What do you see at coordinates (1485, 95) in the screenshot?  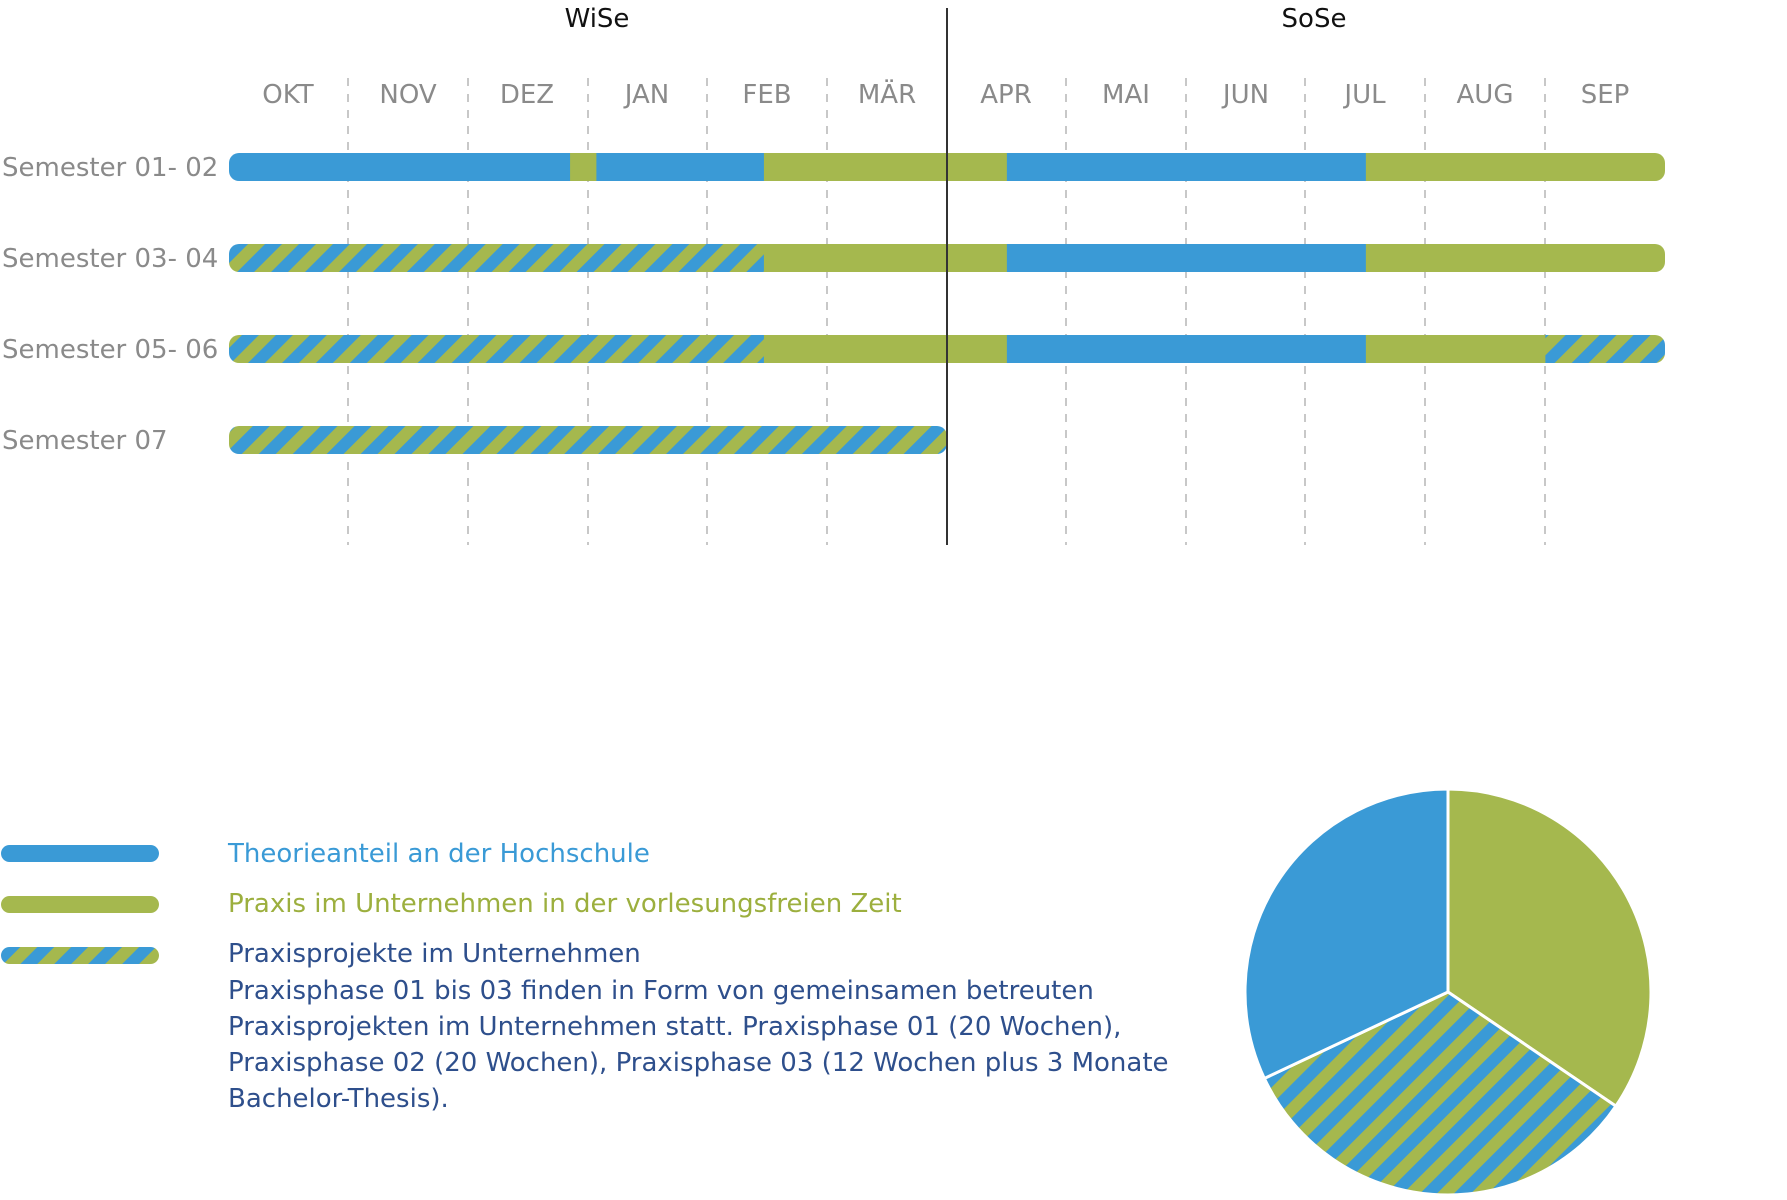 I see `month-label-aug: AUG` at bounding box center [1485, 95].